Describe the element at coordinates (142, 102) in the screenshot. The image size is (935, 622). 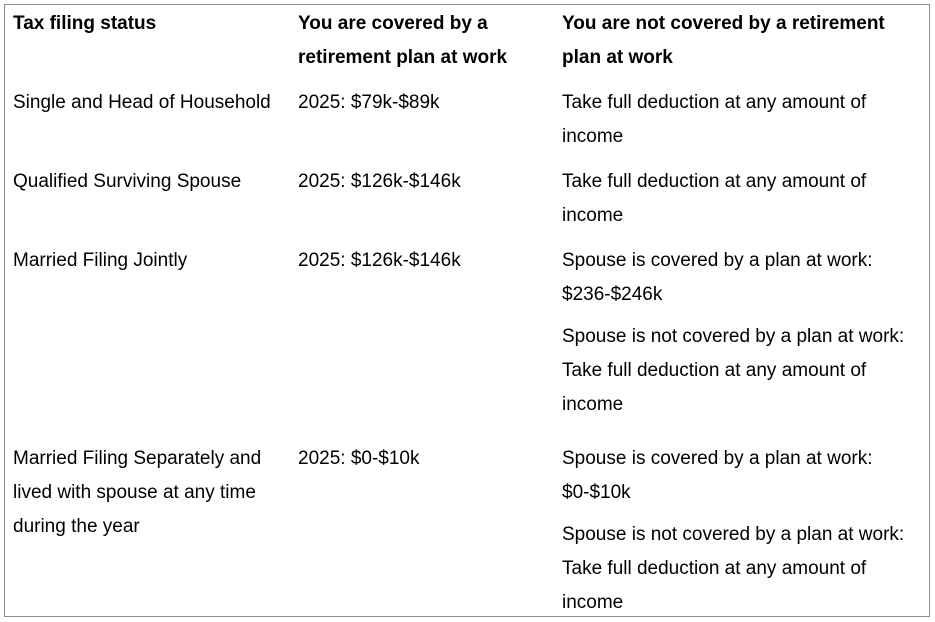
I see `cell-text: Single and Head of Household` at that location.